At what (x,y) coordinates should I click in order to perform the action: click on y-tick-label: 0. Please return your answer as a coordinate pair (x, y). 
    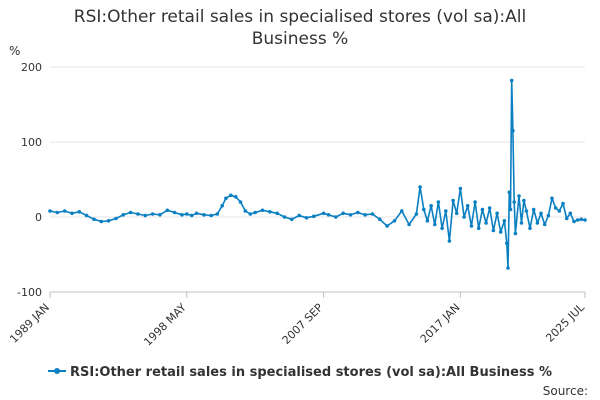
    Looking at the image, I should click on (38, 217).